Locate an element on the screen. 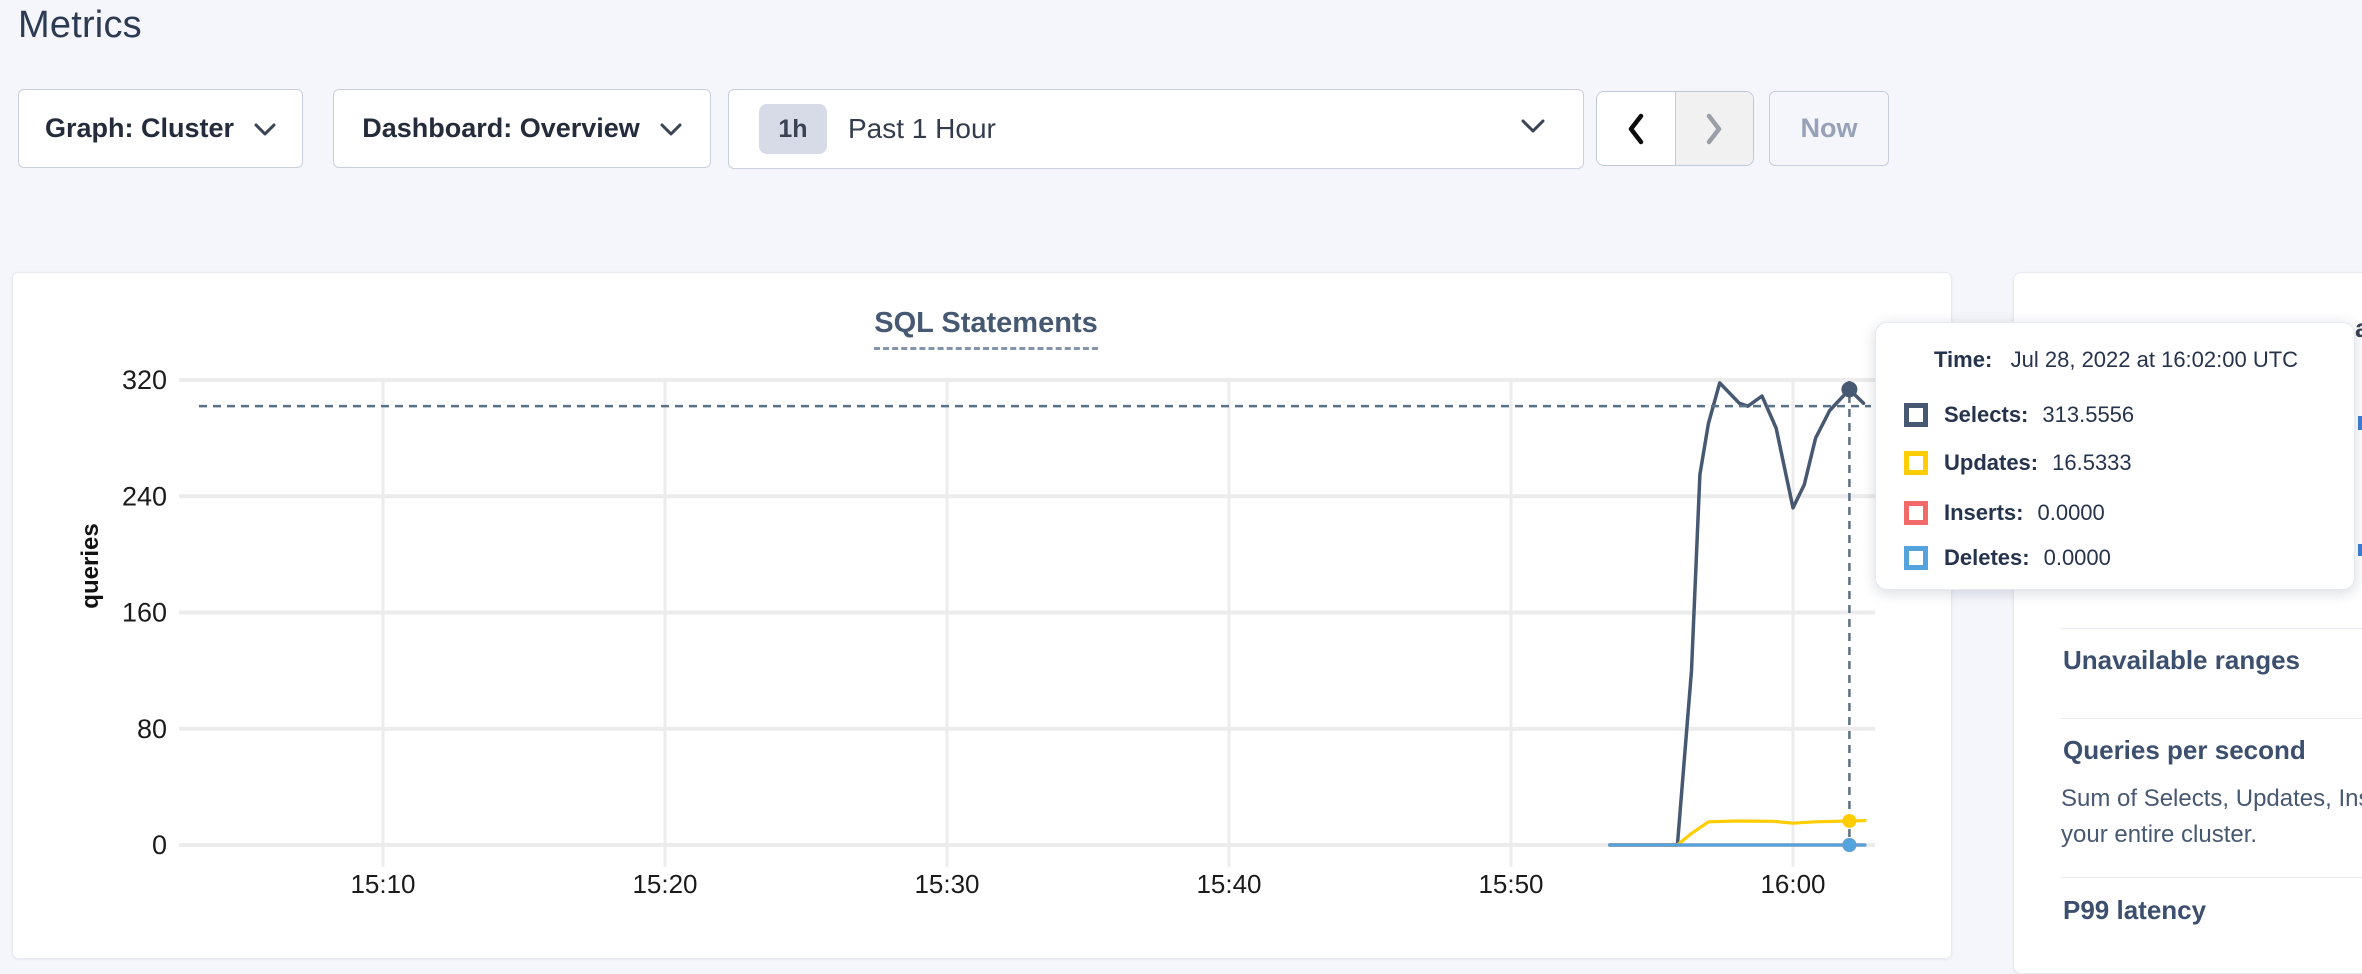 This screenshot has height=974, width=2362. y-tick-label: 0 is located at coordinates (159, 845).